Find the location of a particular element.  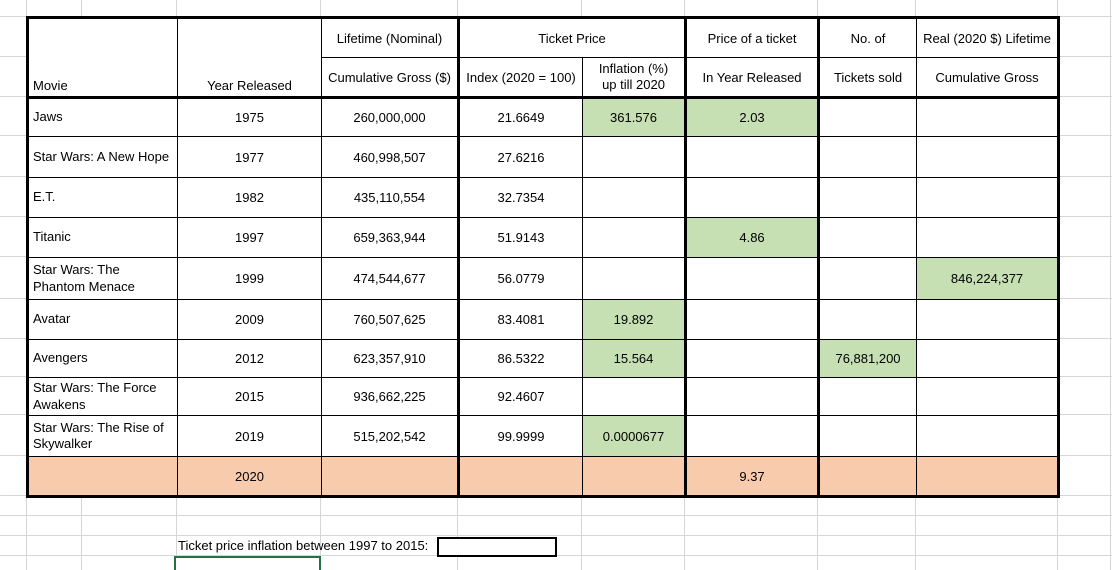

summary-cell-price: 9.37 is located at coordinates (752, 476).